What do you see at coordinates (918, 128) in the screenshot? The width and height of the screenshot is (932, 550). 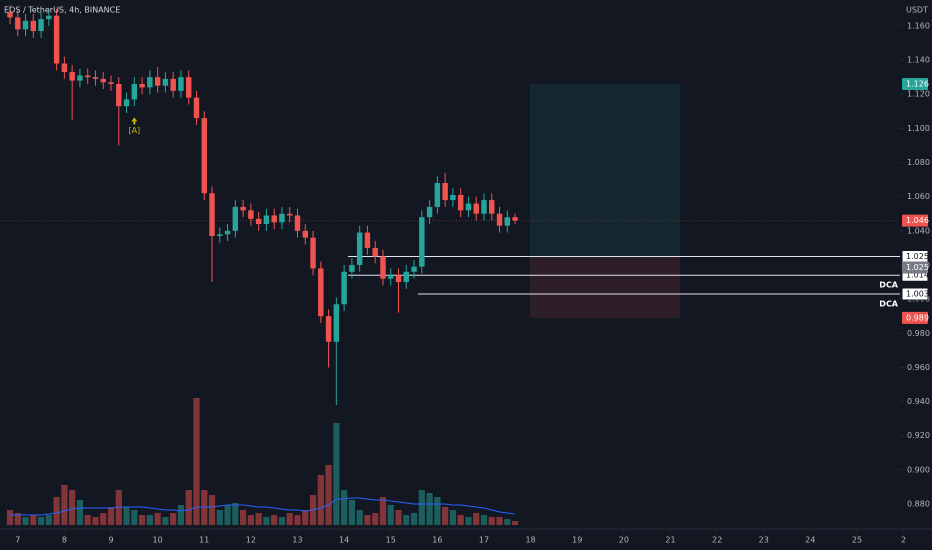 I see `y-tick-label: 1.100` at bounding box center [918, 128].